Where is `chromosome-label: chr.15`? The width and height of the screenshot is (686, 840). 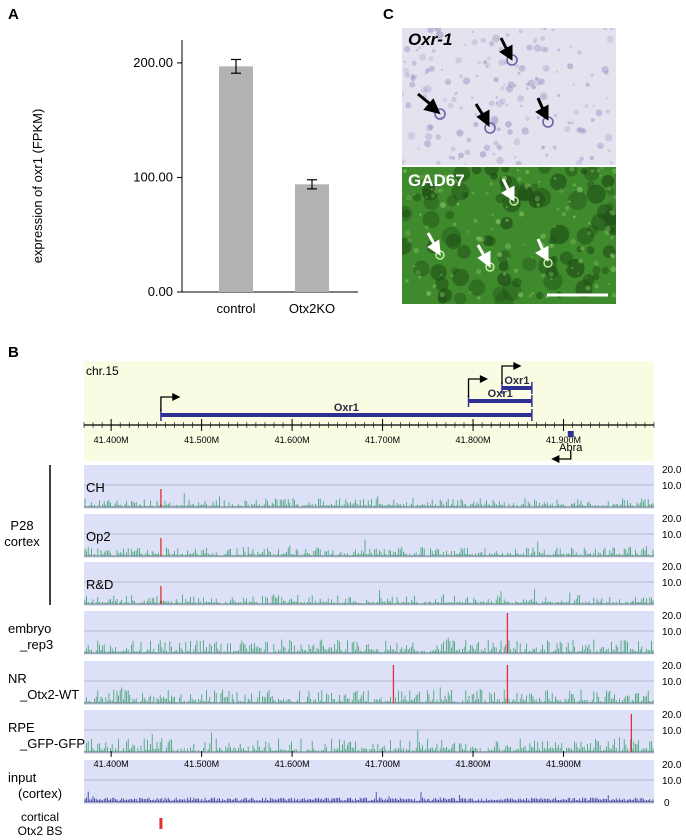
chromosome-label: chr.15 is located at coordinates (102, 371).